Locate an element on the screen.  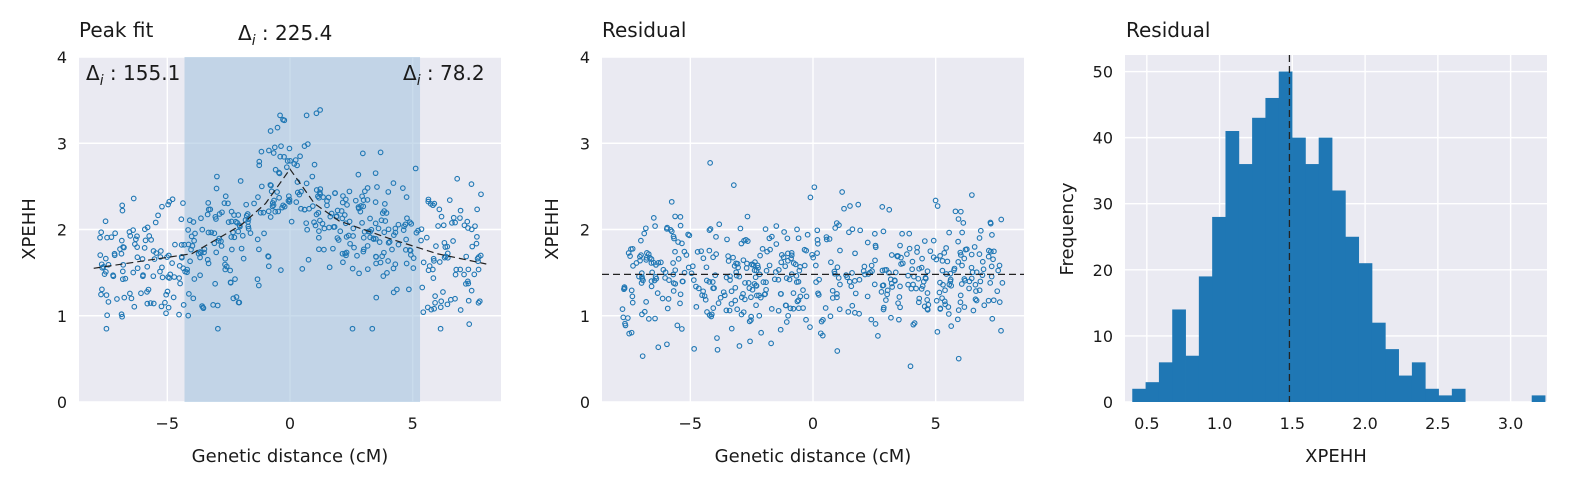
peak-fit-ylabel: XPEHH is located at coordinates (29, 229).